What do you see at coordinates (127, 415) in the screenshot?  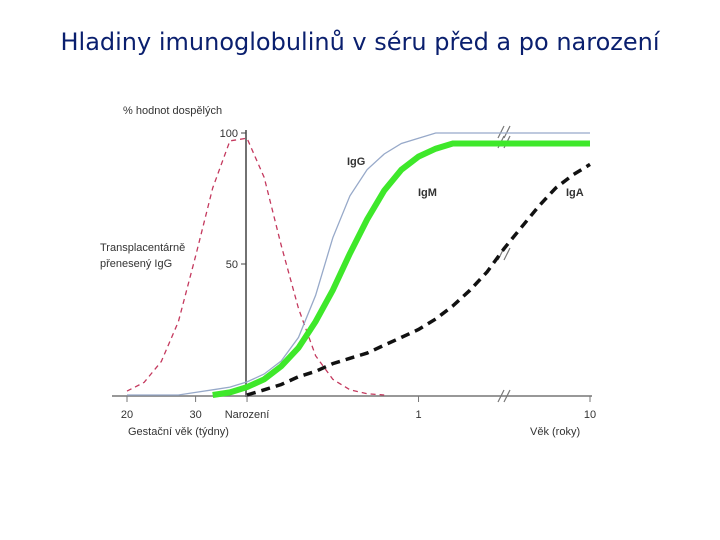 I see `x-tick-label: 20` at bounding box center [127, 415].